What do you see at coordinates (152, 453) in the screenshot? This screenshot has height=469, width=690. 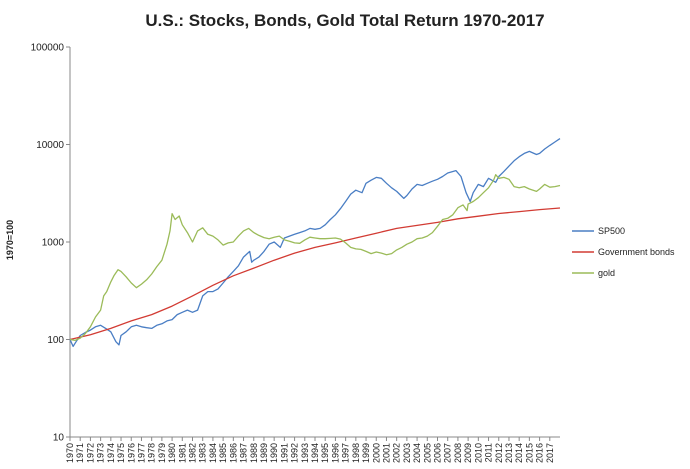 I see `x-tick-label: 1978` at bounding box center [152, 453].